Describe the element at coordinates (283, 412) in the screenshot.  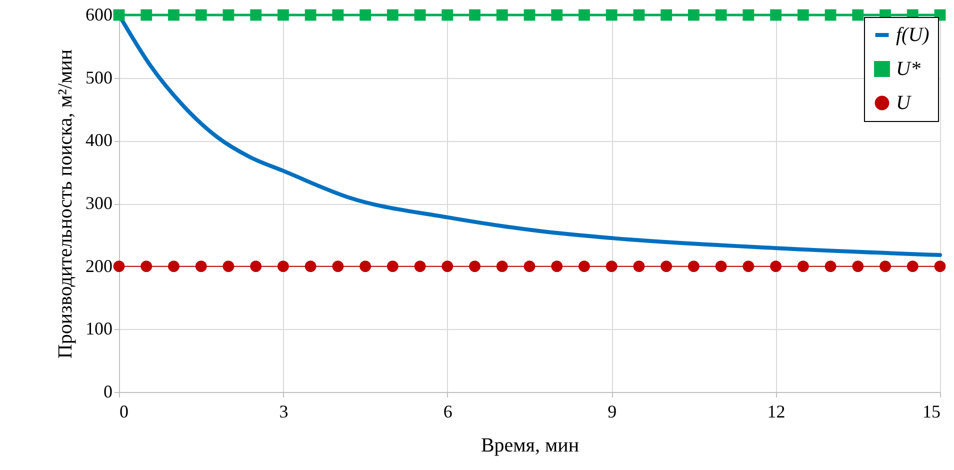
I see `x-tick-label: 3` at that location.